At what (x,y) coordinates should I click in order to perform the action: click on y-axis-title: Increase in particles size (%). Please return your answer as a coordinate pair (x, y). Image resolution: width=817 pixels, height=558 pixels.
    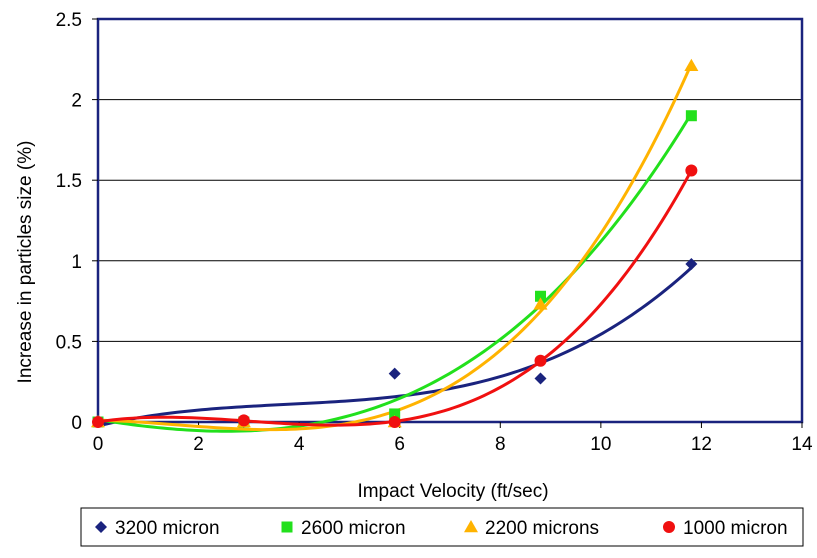
    Looking at the image, I should click on (25, 262).